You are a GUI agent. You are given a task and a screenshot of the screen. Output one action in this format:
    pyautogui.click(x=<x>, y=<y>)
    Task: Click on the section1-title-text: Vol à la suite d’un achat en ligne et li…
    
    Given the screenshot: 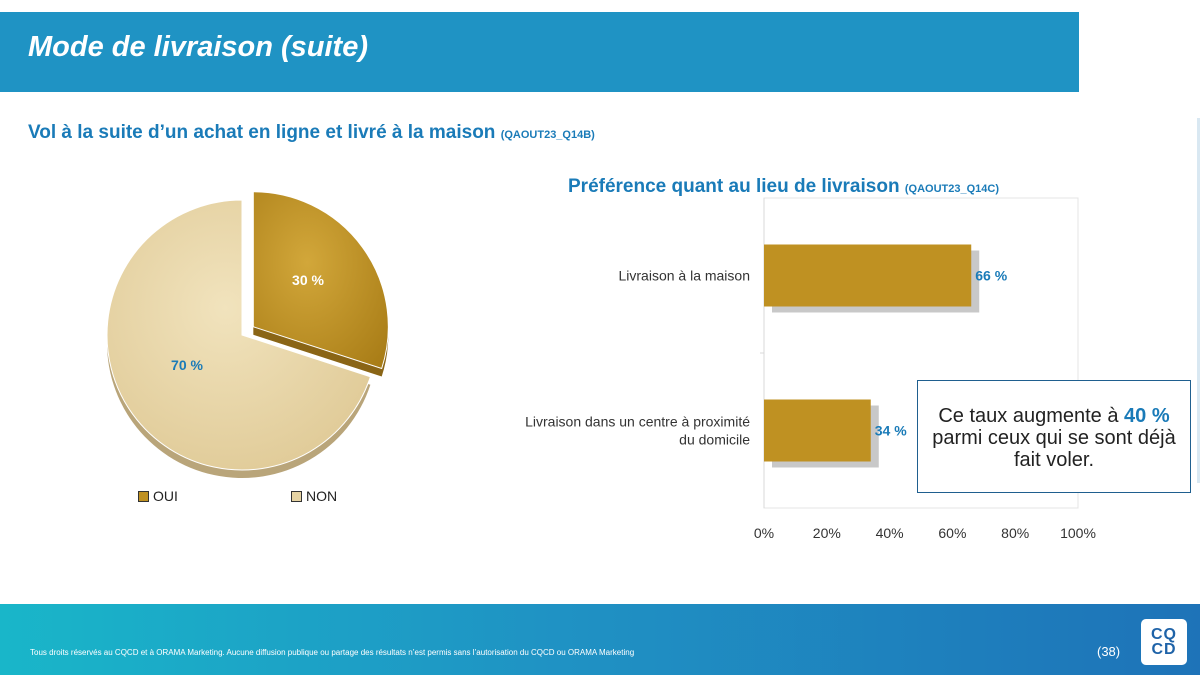 What is the action you would take?
    pyautogui.click(x=262, y=132)
    